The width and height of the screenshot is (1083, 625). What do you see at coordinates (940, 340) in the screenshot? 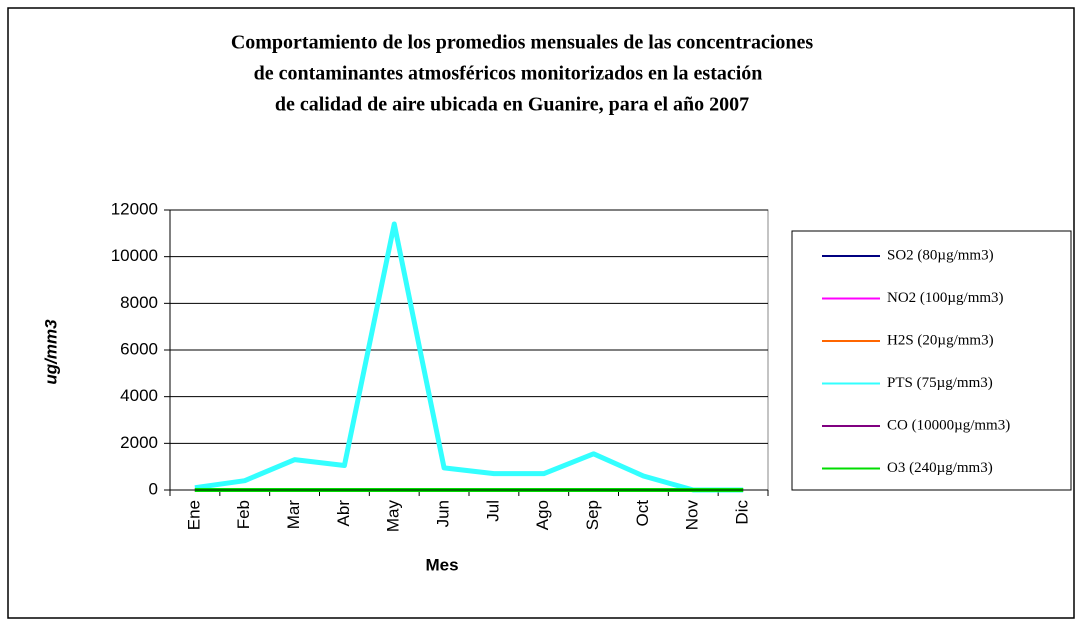
I see `legend-label: H2S (20µg/mm3)` at bounding box center [940, 340].